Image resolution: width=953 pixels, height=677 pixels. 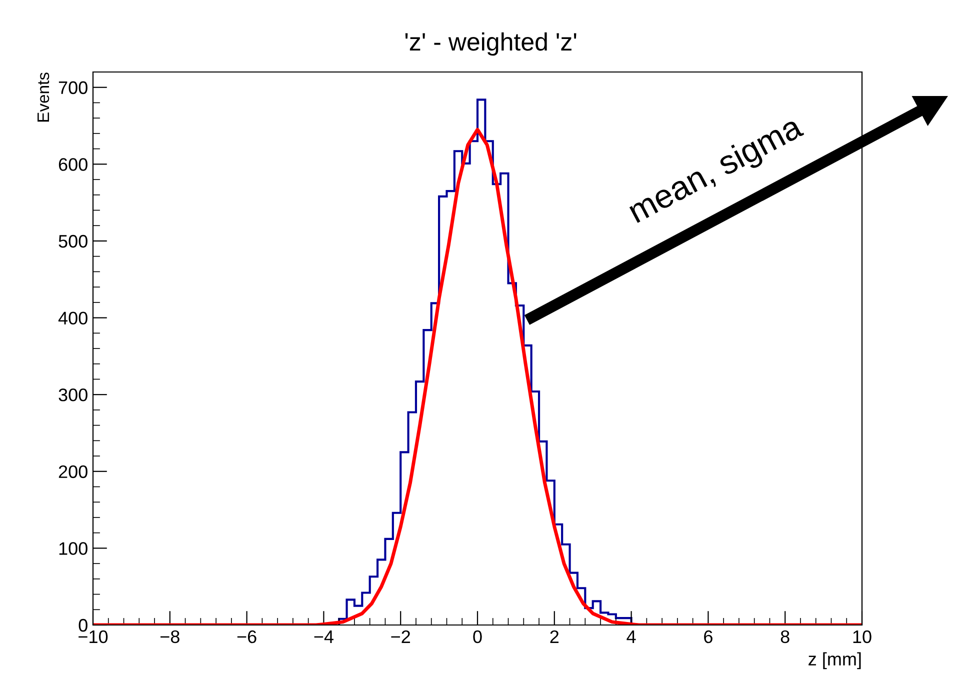 I want to click on annotation: mean, sigma, so click(x=717, y=171).